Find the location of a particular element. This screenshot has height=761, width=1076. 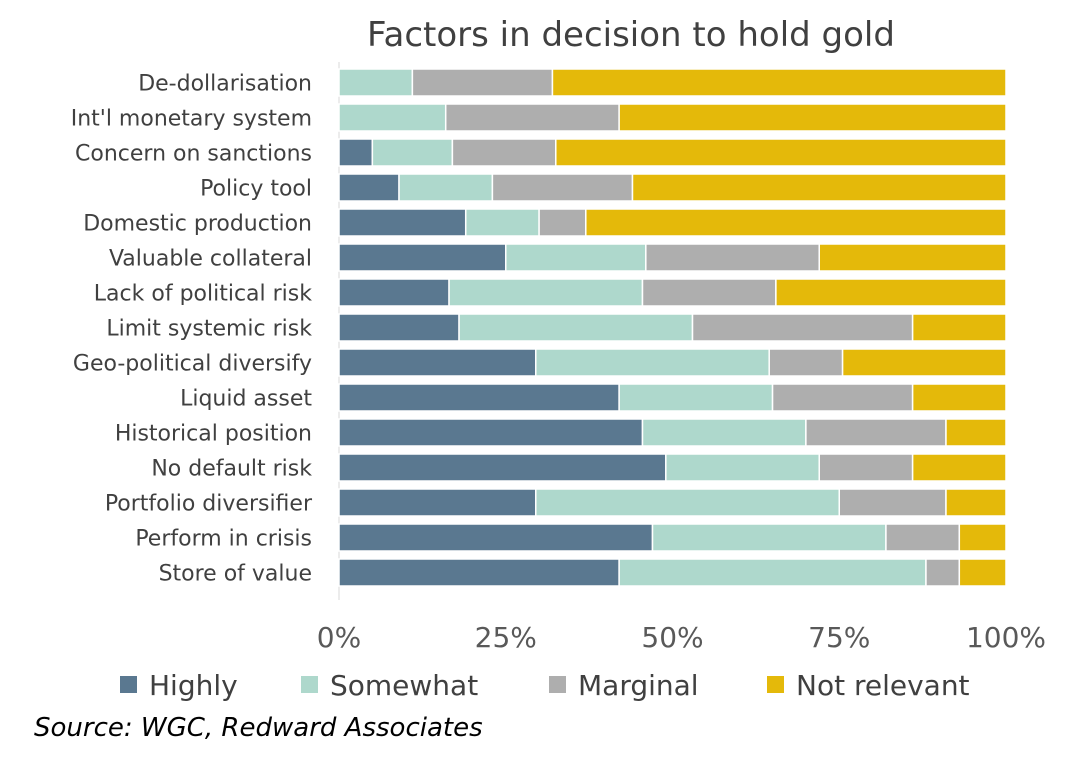

category-label: Perform in crisis is located at coordinates (223, 539).